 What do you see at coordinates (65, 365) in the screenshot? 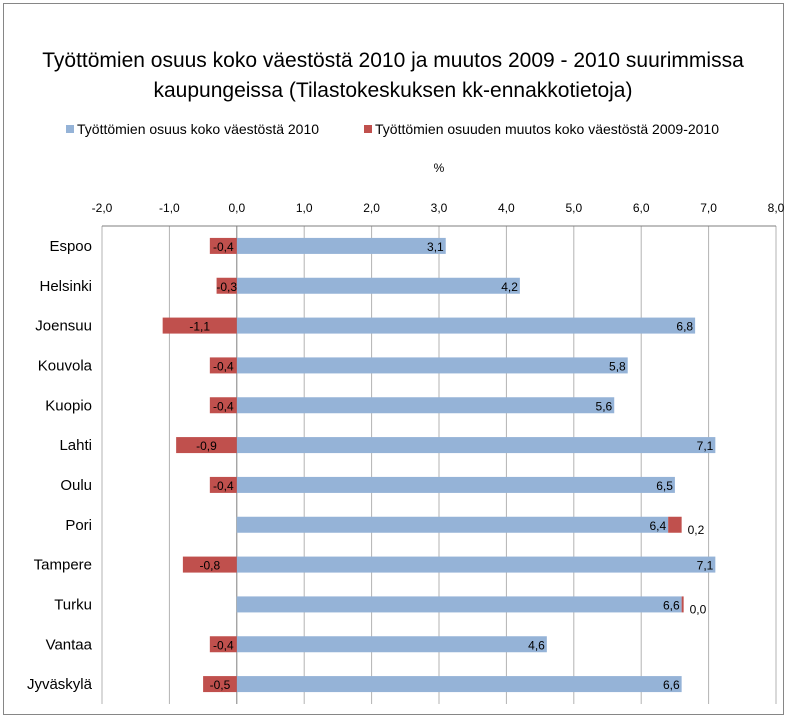
I see `category-label: Kouvola` at bounding box center [65, 365].